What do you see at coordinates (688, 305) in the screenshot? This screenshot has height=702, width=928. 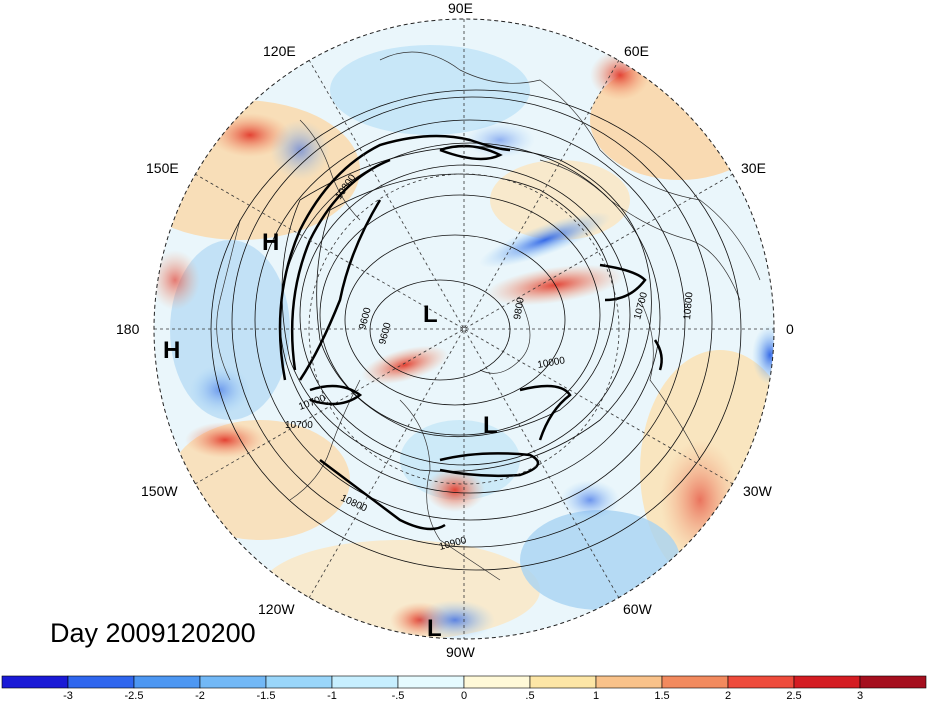 I see `contour-label: 10800` at bounding box center [688, 305].